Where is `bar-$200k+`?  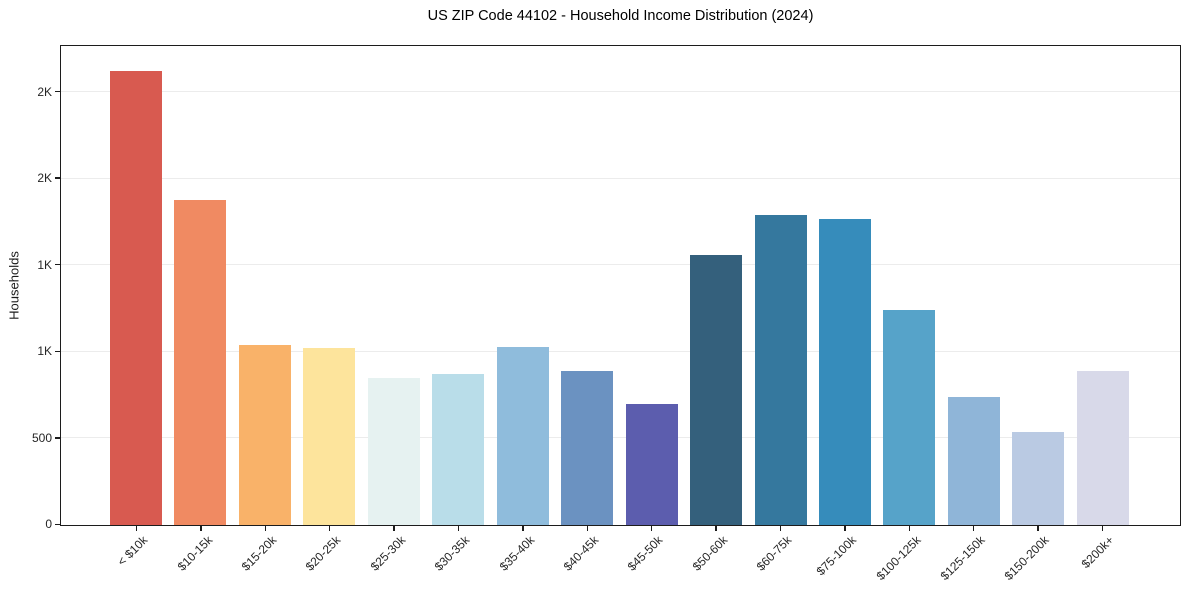
bar-$200k+ is located at coordinates (1102, 447).